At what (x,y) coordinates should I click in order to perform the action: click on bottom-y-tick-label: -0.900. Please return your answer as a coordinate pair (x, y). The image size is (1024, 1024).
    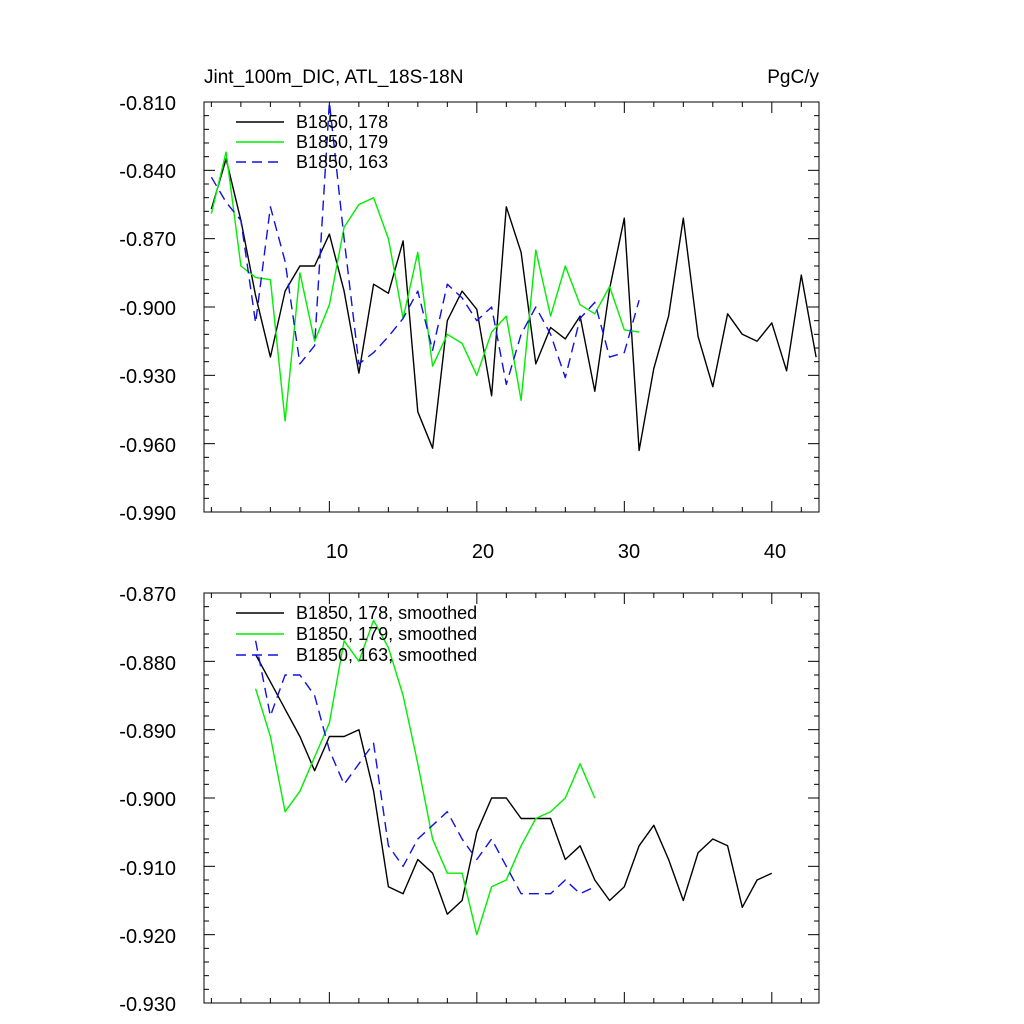
    Looking at the image, I should click on (147, 800).